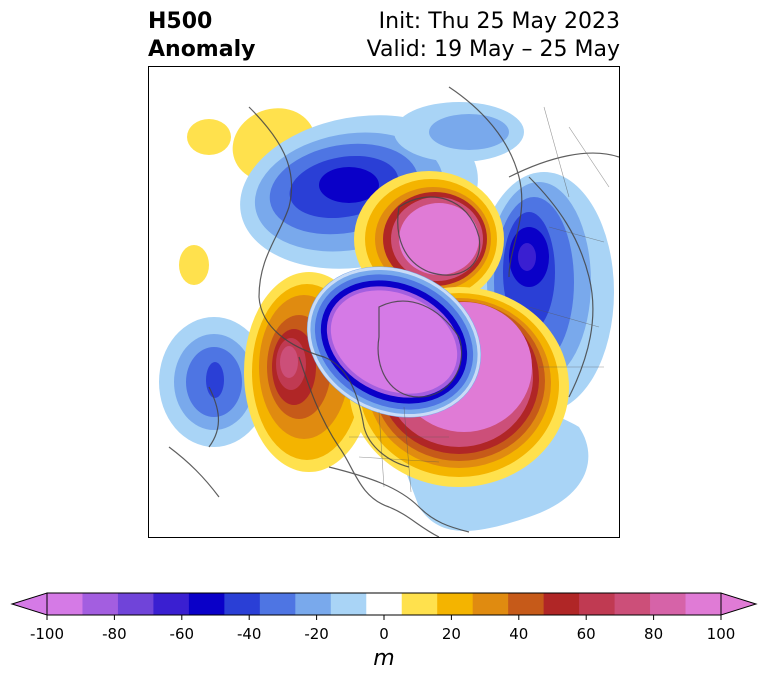 This screenshot has height=684, width=768. What do you see at coordinates (182, 634) in the screenshot?
I see `colorbar-tick-label: -60` at bounding box center [182, 634].